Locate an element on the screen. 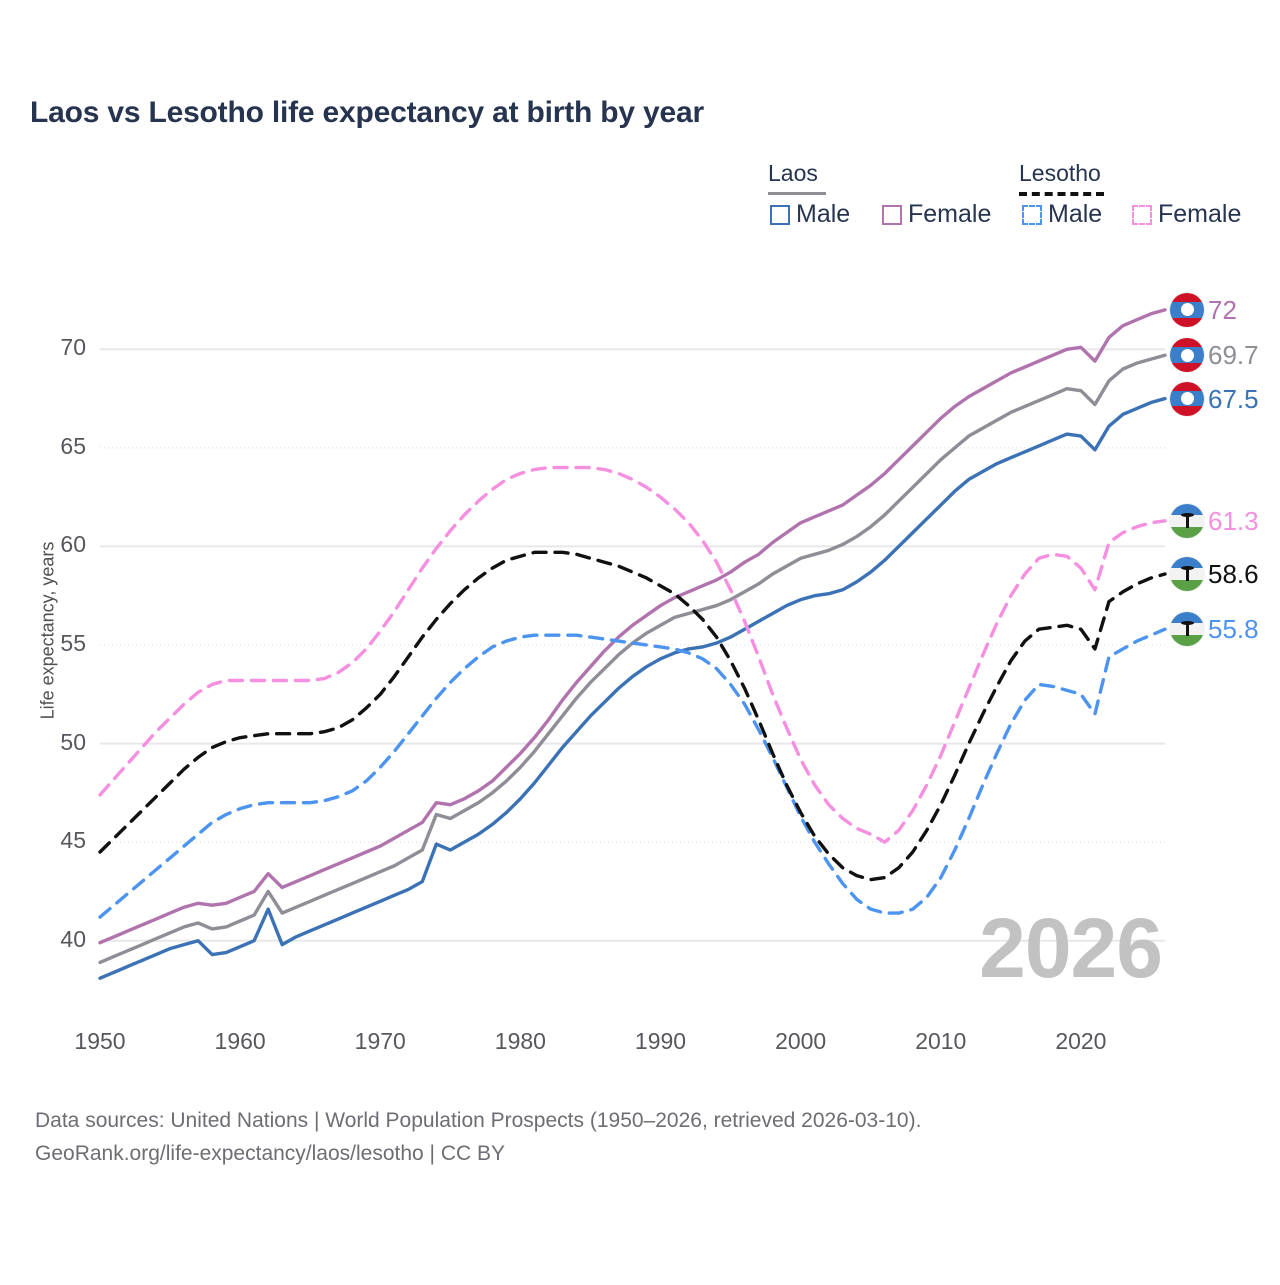 This screenshot has height=1285, width=1280. legend-item-laos-male: Male is located at coordinates (810, 214).